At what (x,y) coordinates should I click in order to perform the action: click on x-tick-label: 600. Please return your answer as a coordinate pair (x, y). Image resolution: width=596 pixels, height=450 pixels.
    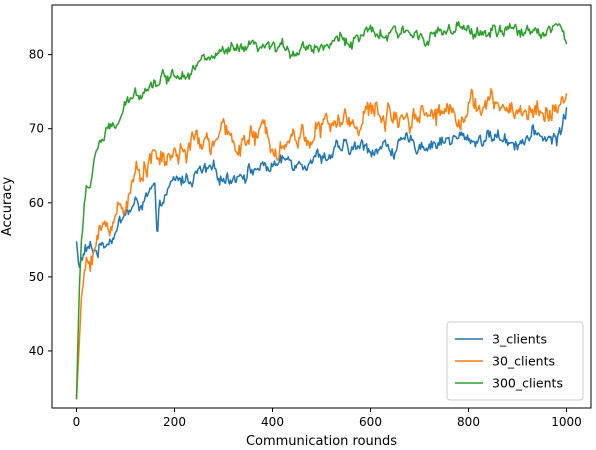
    Looking at the image, I should click on (370, 422).